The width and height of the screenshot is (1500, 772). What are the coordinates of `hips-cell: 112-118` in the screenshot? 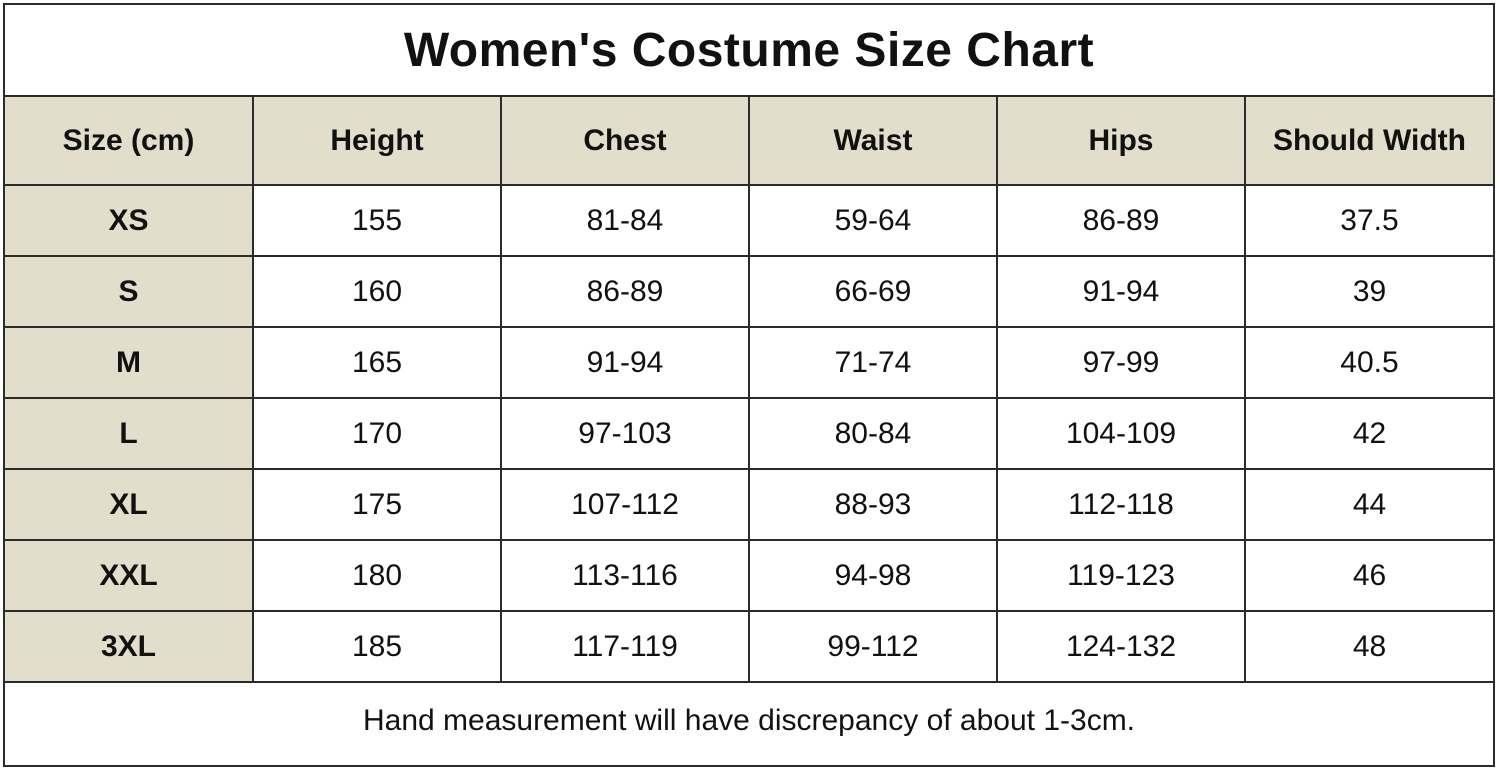 It's located at (1121, 504).